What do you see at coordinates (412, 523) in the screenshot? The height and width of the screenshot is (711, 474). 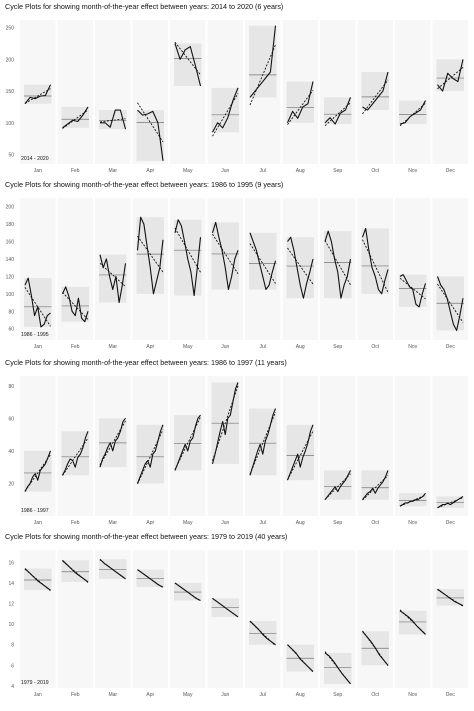 I see `month-tick-label: Nov` at bounding box center [412, 523].